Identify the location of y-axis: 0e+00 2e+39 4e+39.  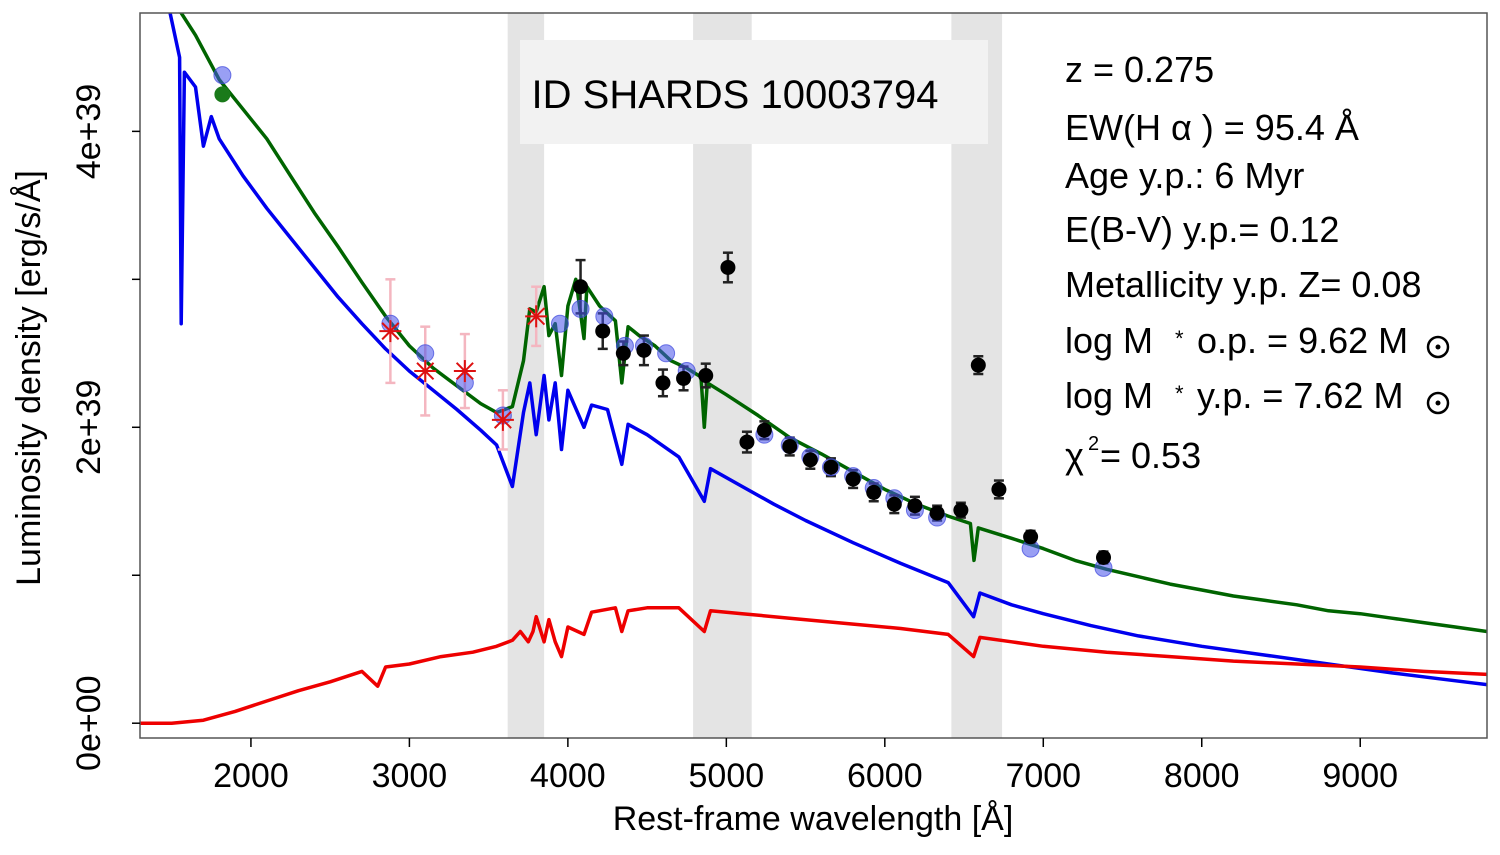
(105, 427).